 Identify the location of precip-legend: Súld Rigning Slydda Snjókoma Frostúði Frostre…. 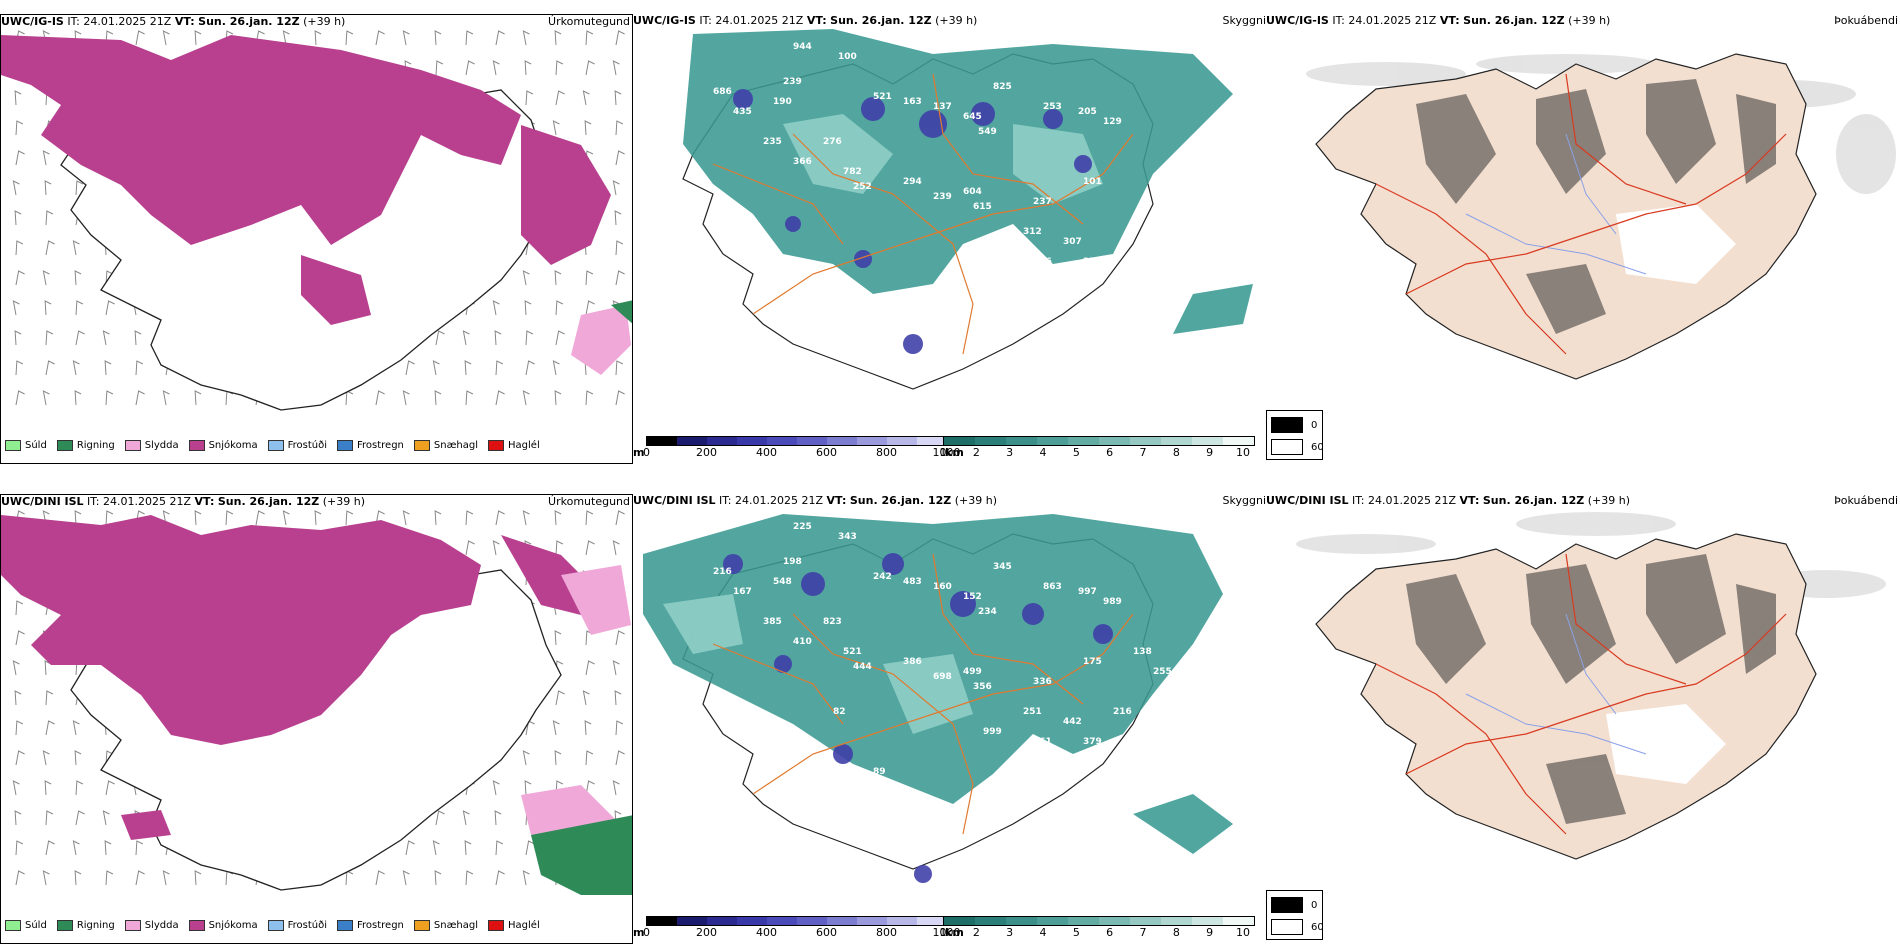
(272, 445).